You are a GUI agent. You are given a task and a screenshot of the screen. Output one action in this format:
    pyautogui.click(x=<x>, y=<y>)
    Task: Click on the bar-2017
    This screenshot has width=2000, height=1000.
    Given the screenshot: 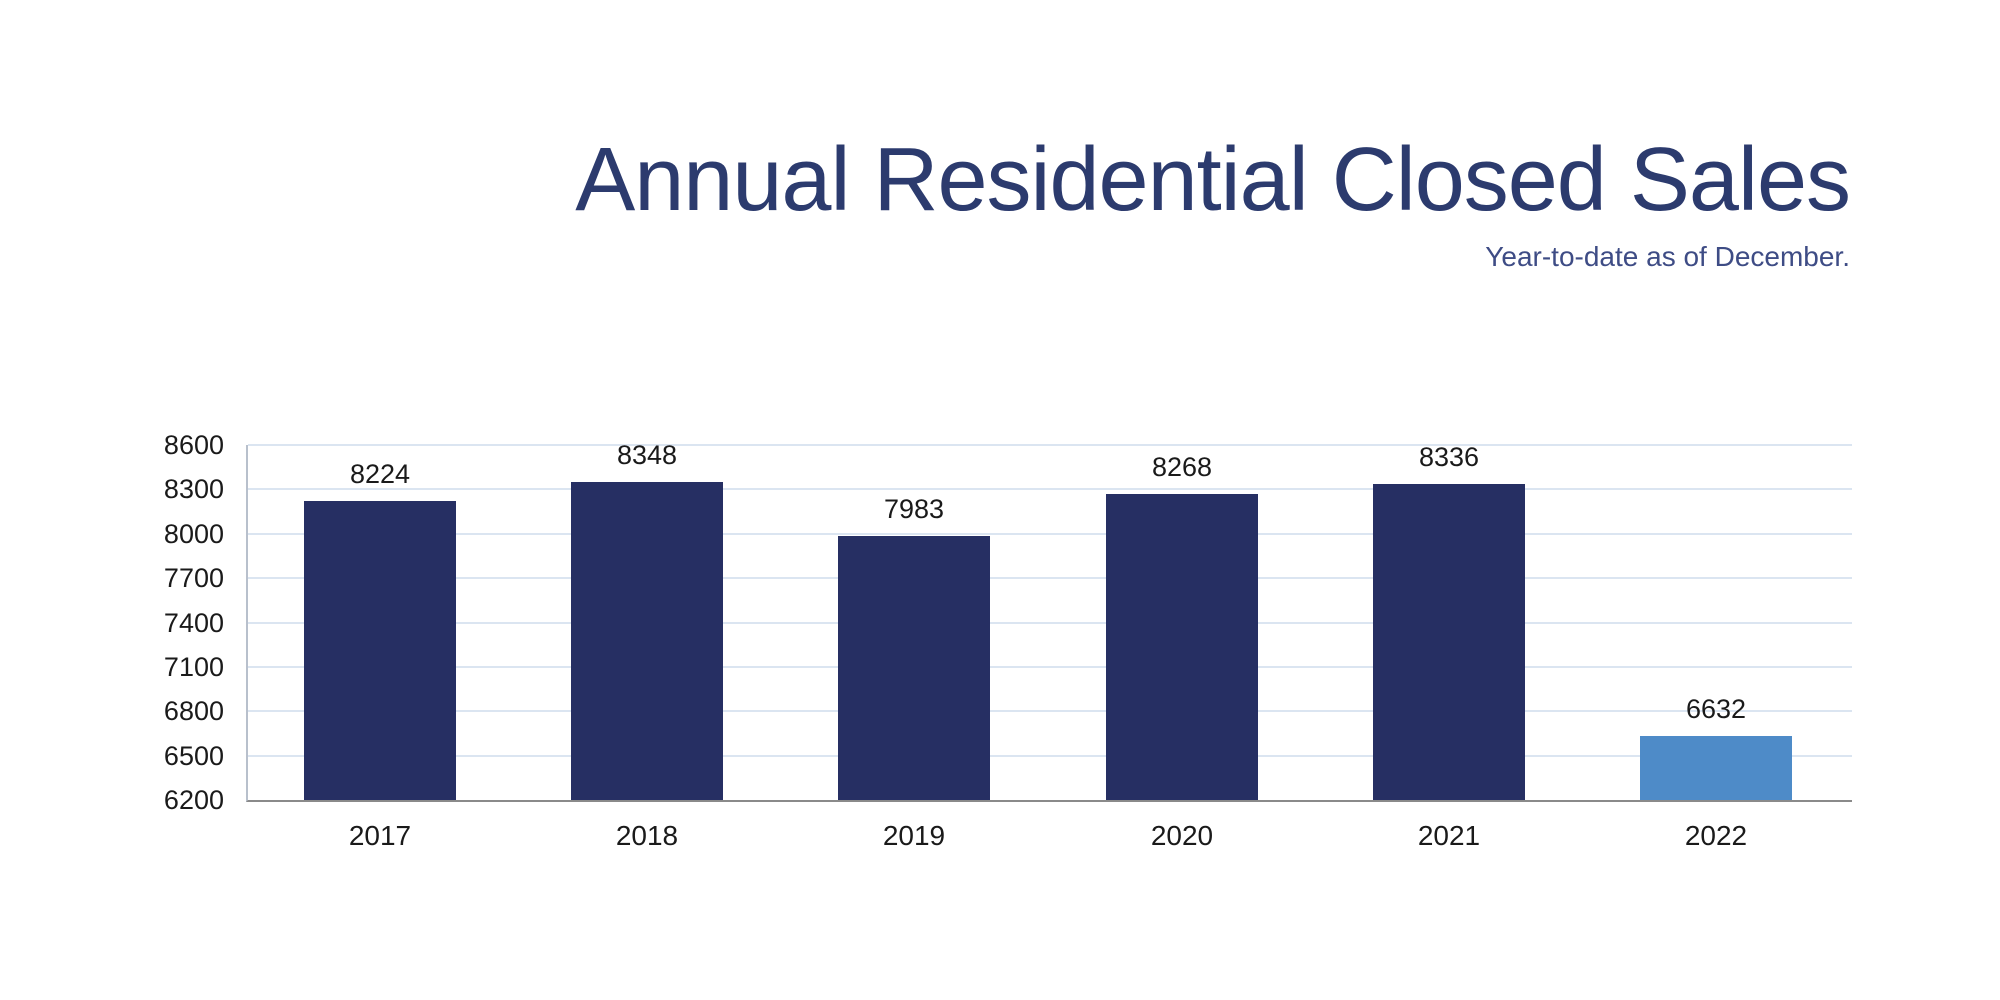 What is the action you would take?
    pyautogui.click(x=380, y=650)
    